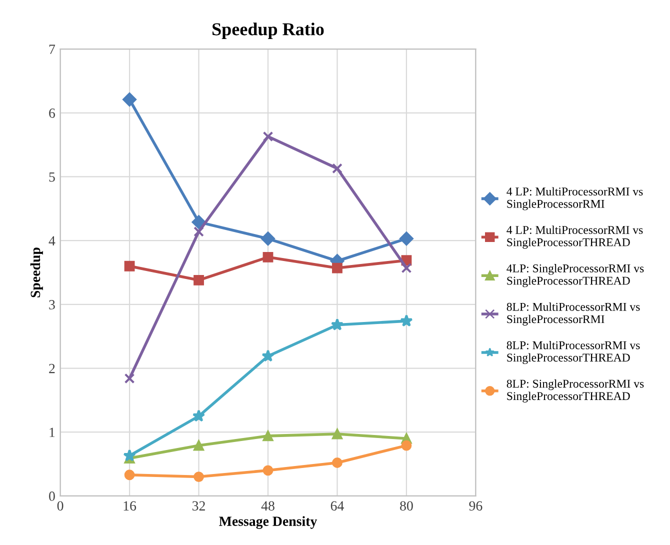  I want to click on legend-label: 4LP: SingleProcessorRMI vs SingleProcessorTHREAD, so click(575, 276).